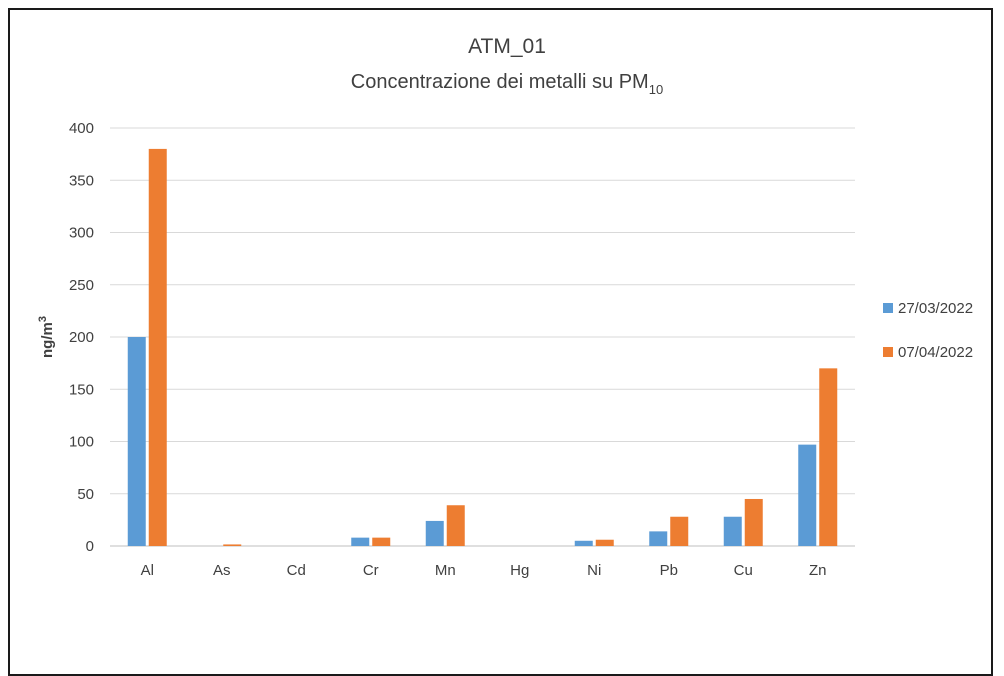  Describe the element at coordinates (500, 82) in the screenshot. I see `chart-subtitle-main: Concentrazione dei metalli su PM` at that location.